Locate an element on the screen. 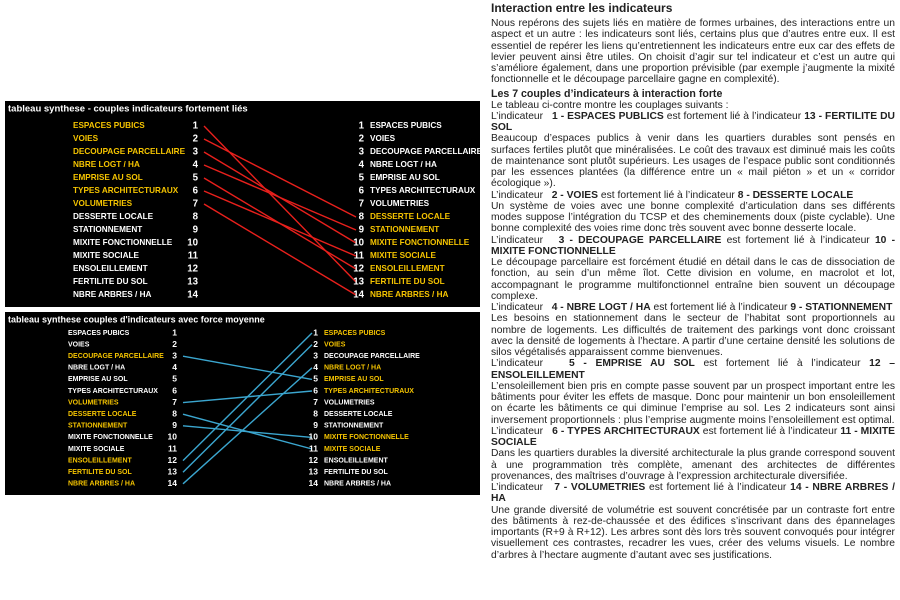 The width and height of the screenshot is (900, 600). indicator-a: 5 - EMPRISE AU SOL is located at coordinates (632, 364).